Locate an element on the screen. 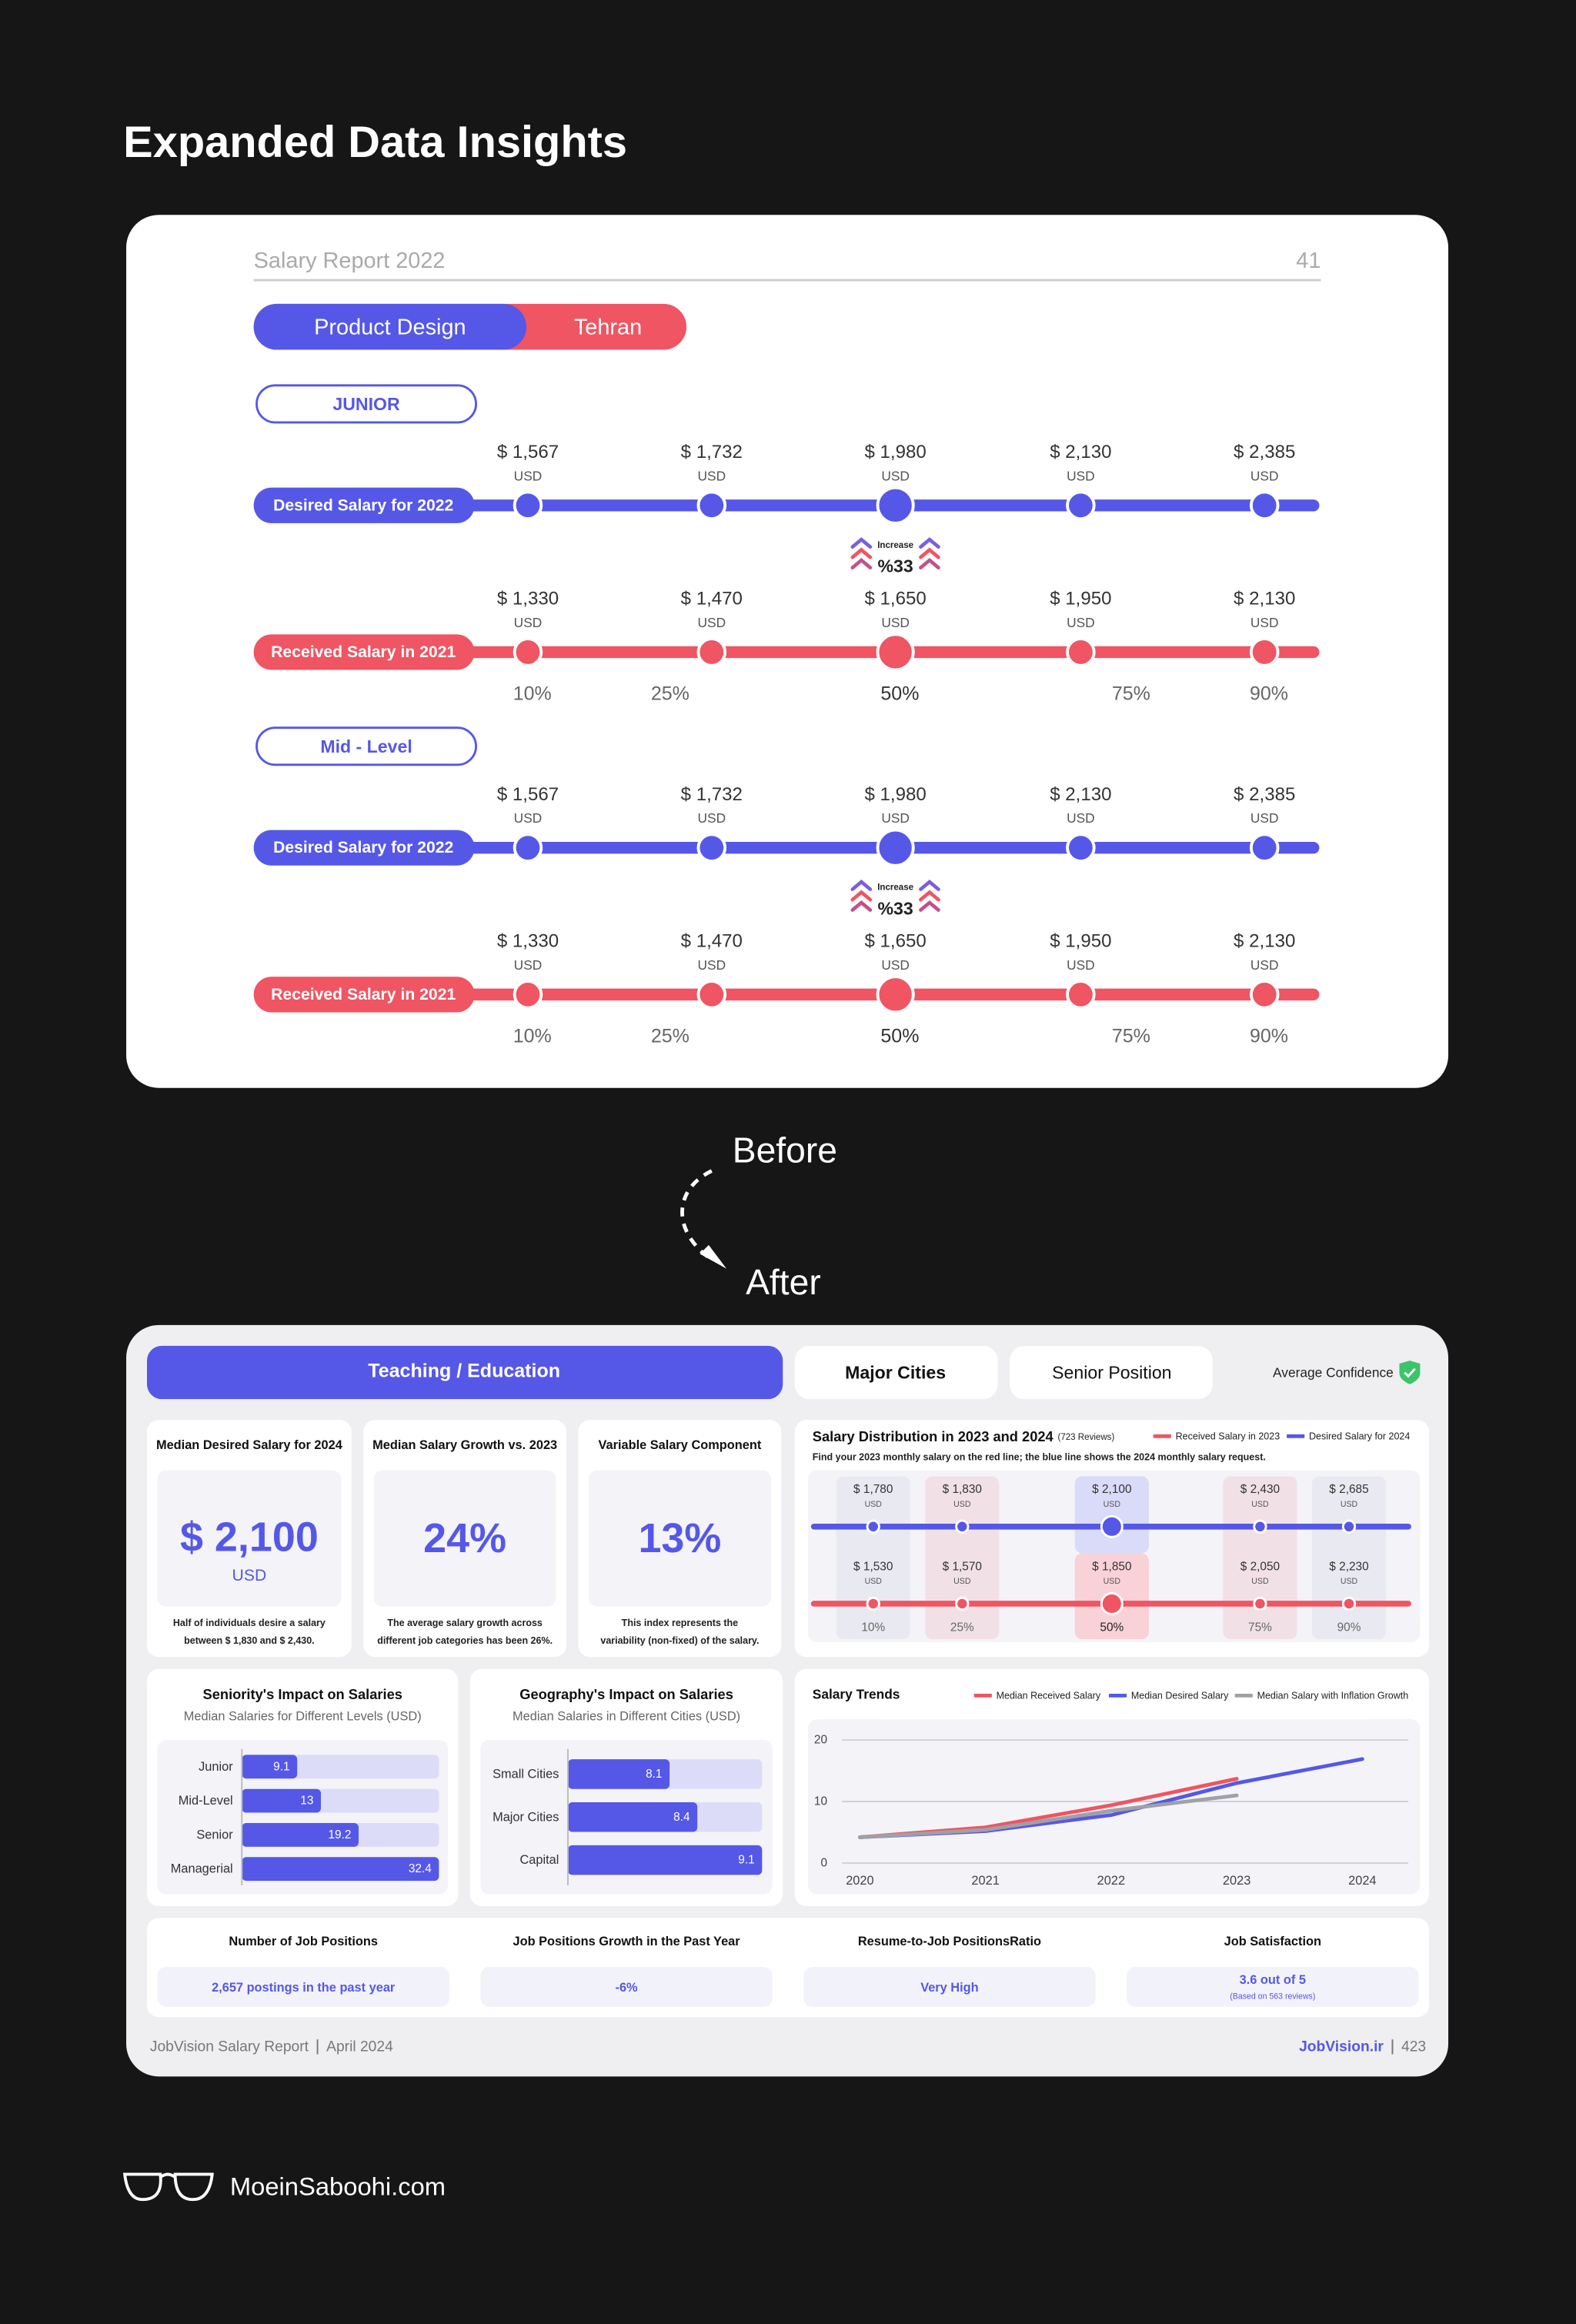  row-label: Received Salary in 2021 is located at coordinates (363, 652).